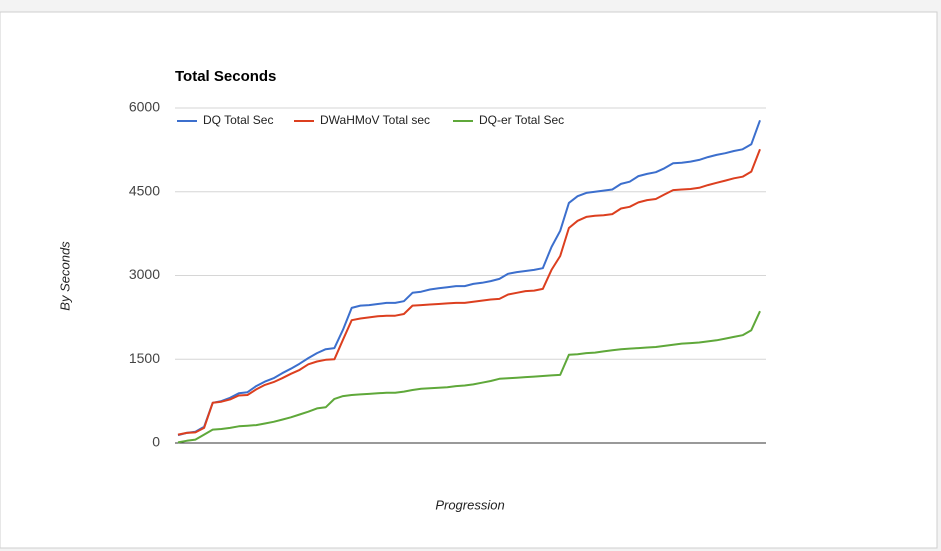 This screenshot has width=941, height=551. Describe the element at coordinates (469, 504) in the screenshot. I see `x-axis-label: Progression` at that location.